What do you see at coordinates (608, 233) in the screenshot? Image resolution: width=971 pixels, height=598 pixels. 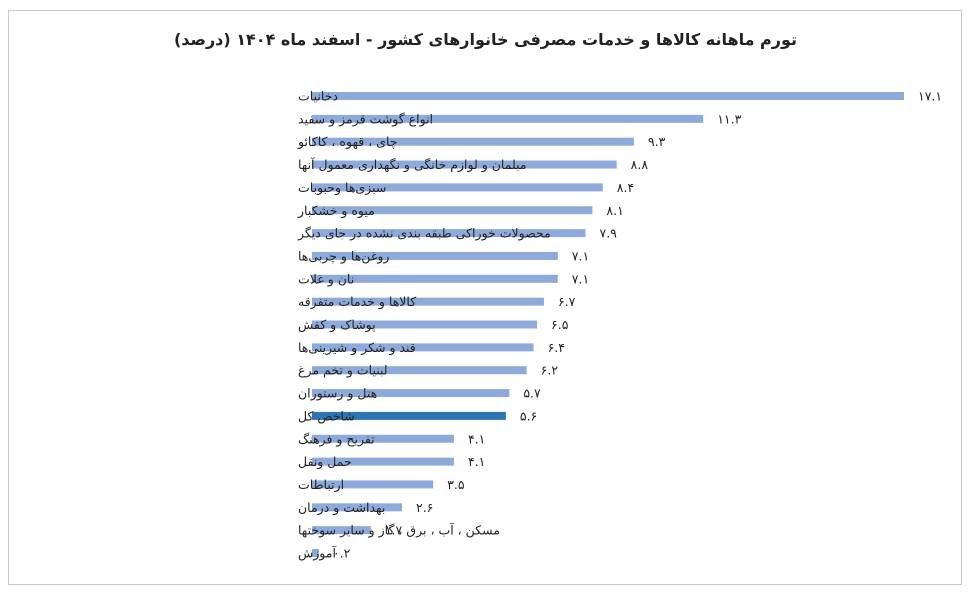 I see `value-label-6: ۷.۹` at bounding box center [608, 233].